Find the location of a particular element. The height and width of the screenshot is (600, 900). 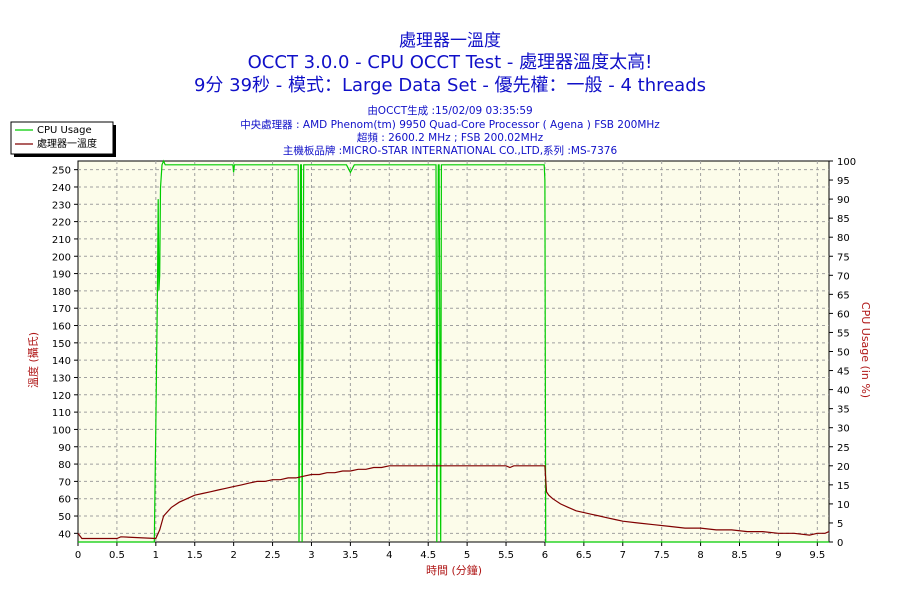

y-left-tick-label: 140 is located at coordinates (61, 361).